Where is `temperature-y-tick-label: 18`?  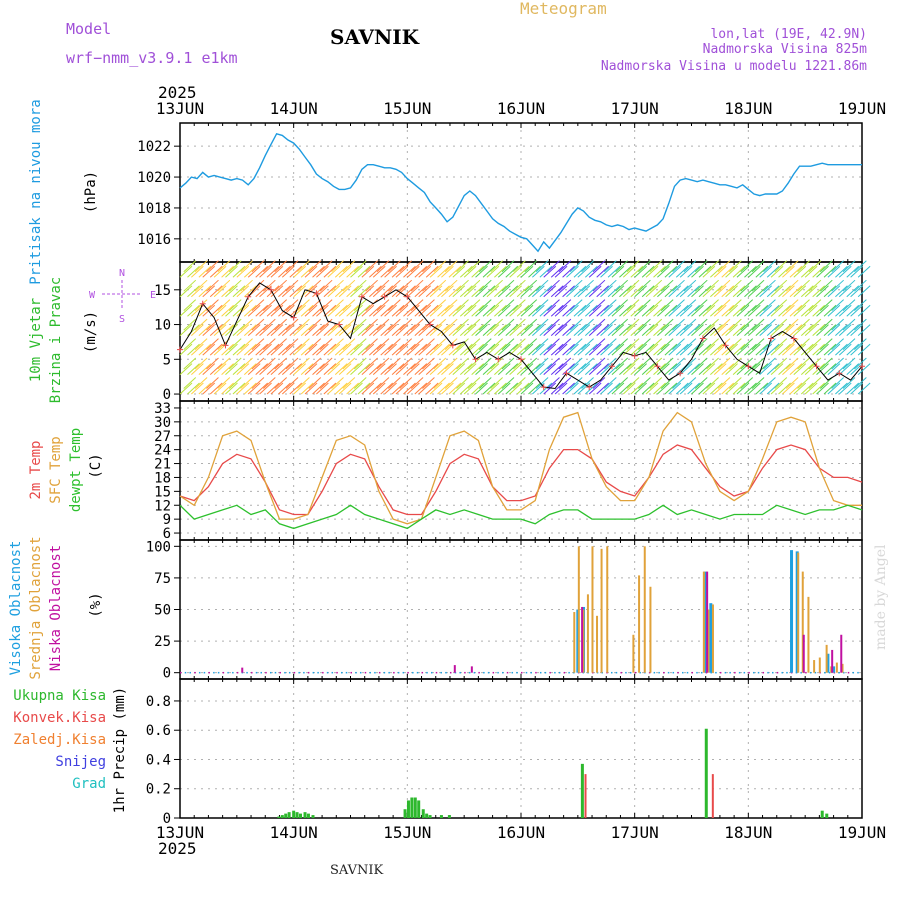
temperature-y-tick-label: 18 is located at coordinates (162, 478).